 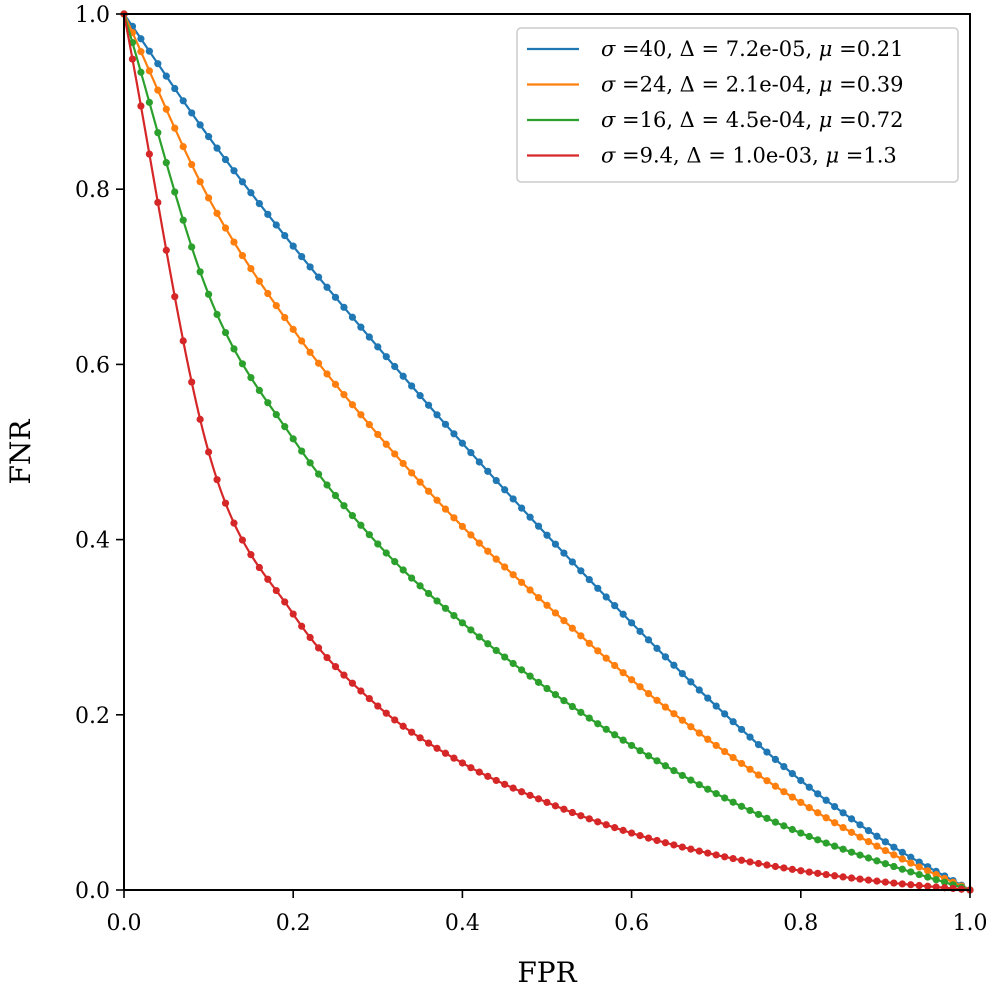 What do you see at coordinates (800, 923) in the screenshot?
I see `x-tick-label: 0.8` at bounding box center [800, 923].